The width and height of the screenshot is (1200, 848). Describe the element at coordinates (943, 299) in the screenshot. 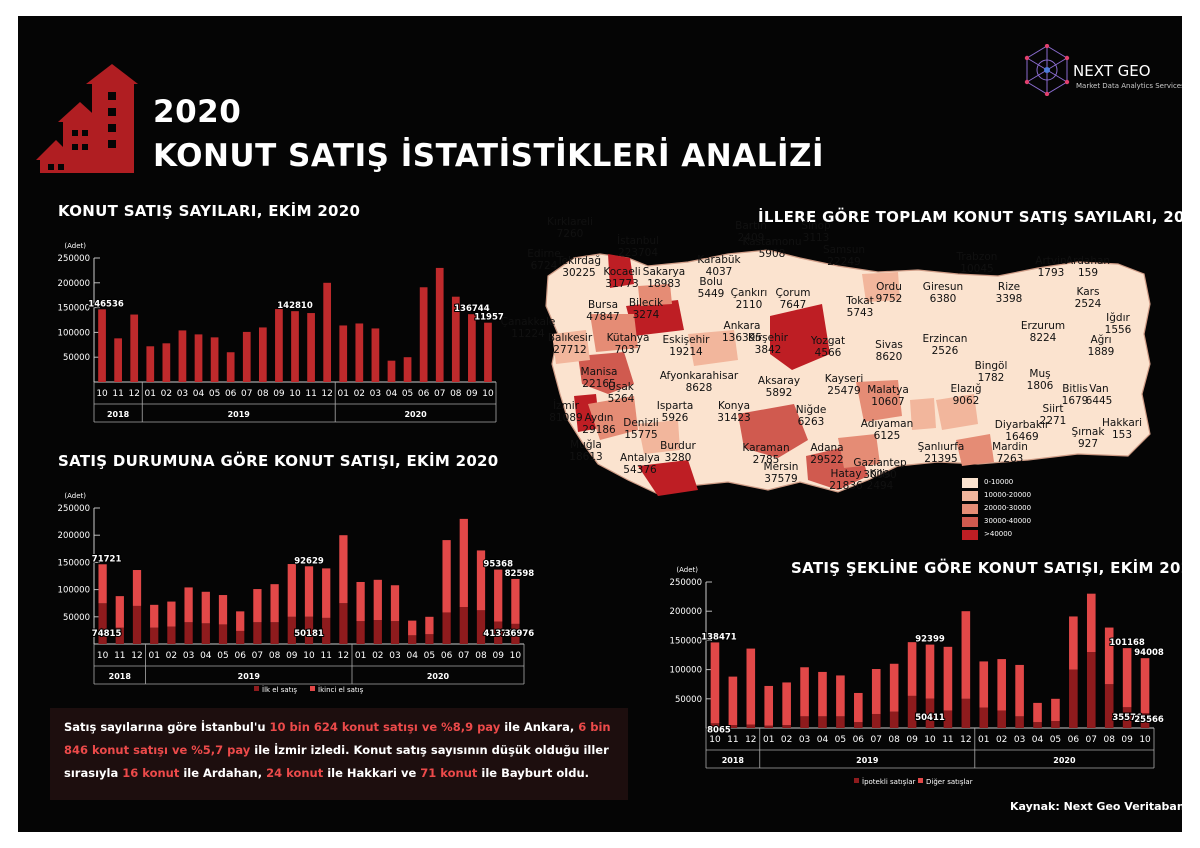

I see `province-value: 6380` at that location.